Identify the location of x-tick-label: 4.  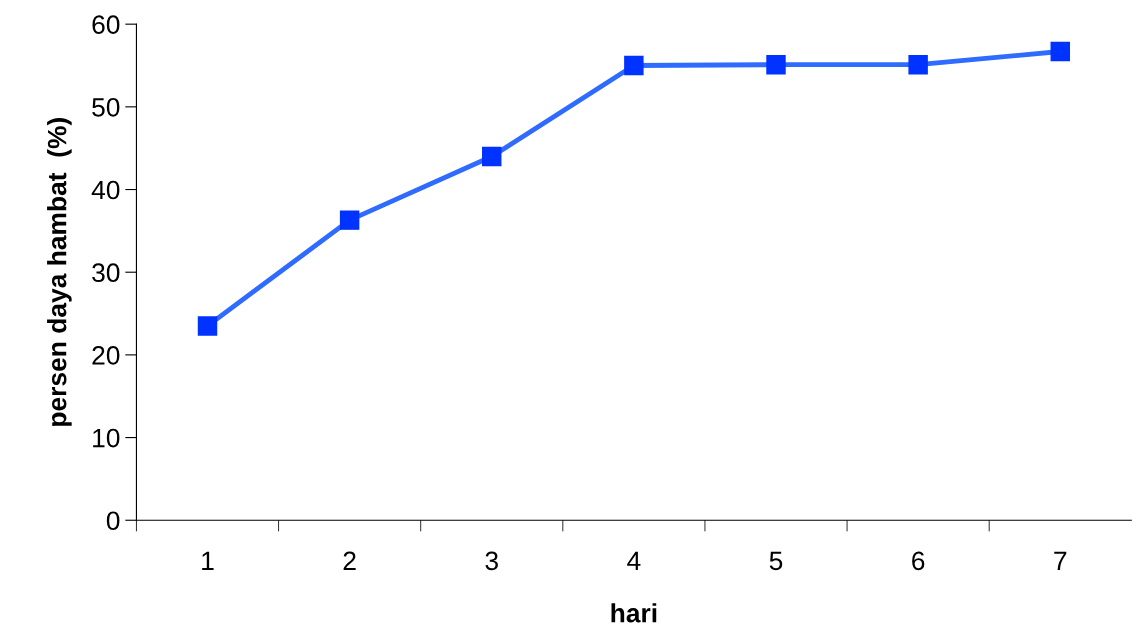
(634, 560).